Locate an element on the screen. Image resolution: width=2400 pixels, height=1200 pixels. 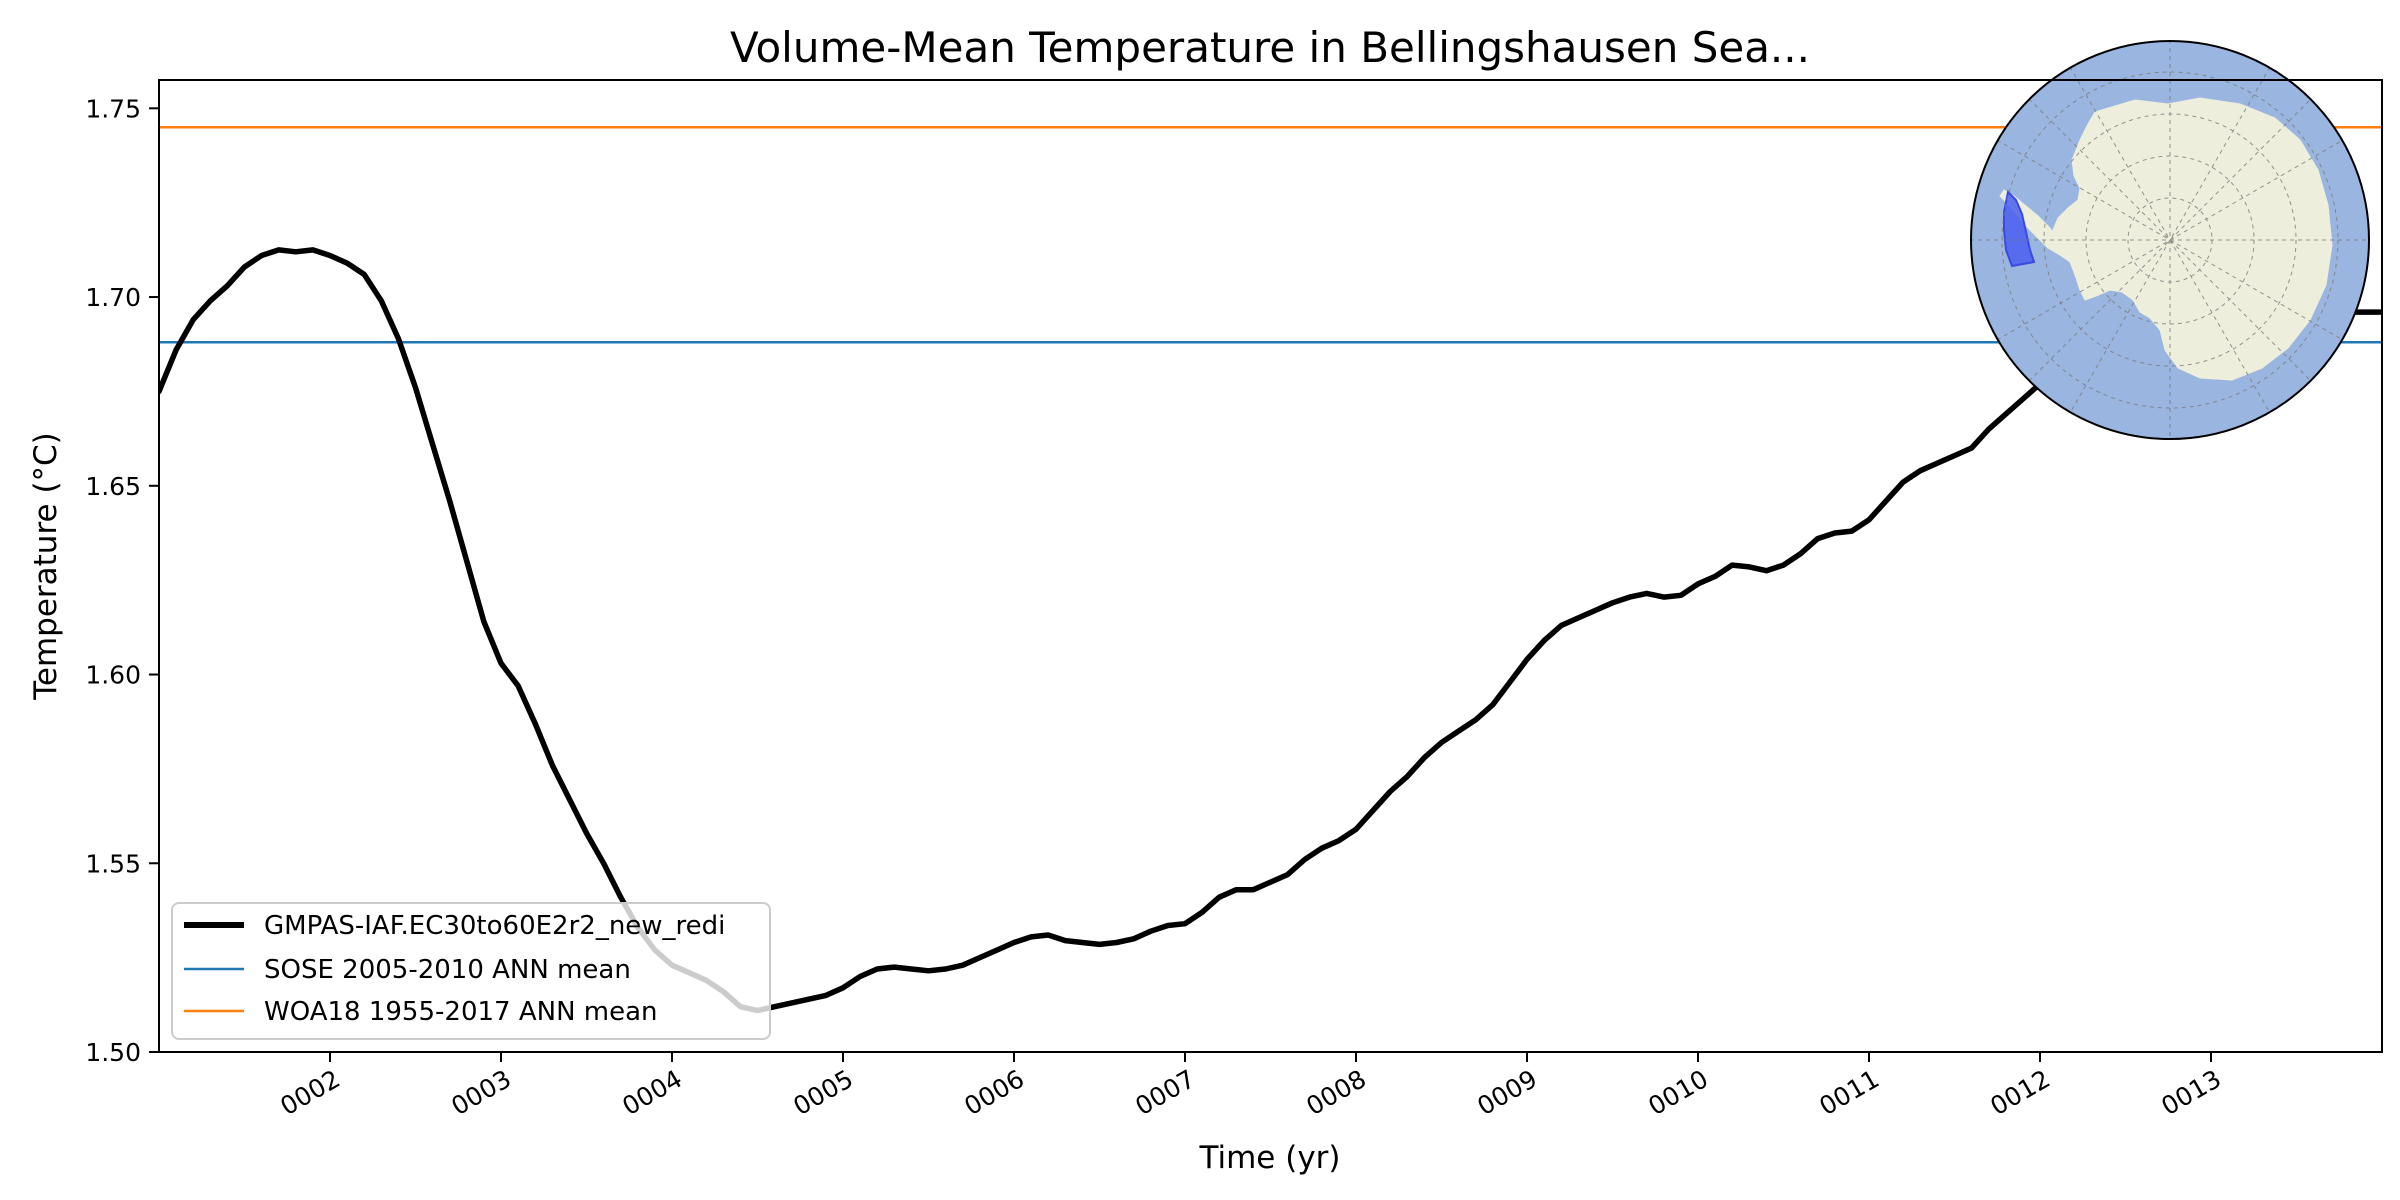
legend-box is located at coordinates (471, 971).